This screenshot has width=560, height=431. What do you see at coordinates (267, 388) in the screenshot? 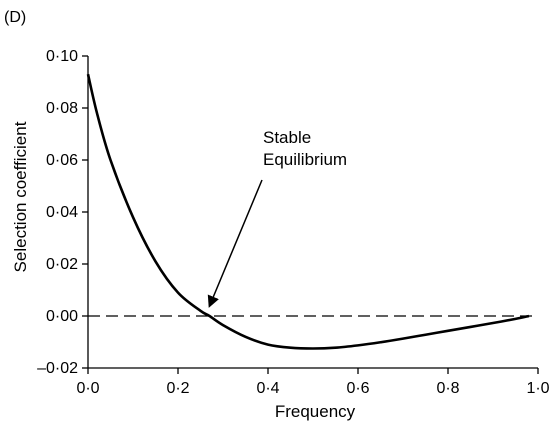
I see `x-tick-label: 0·4` at bounding box center [267, 388].